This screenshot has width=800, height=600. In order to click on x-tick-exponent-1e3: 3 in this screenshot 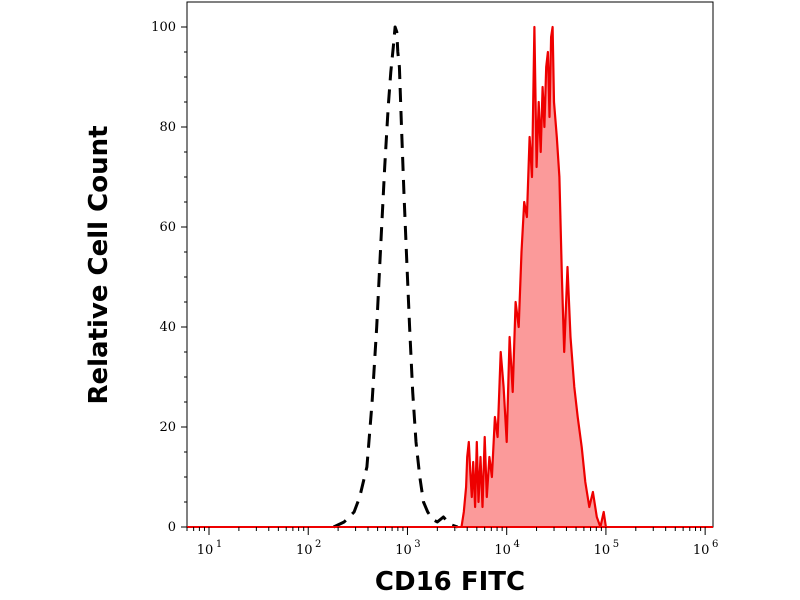, I will do `click(417, 544)`.